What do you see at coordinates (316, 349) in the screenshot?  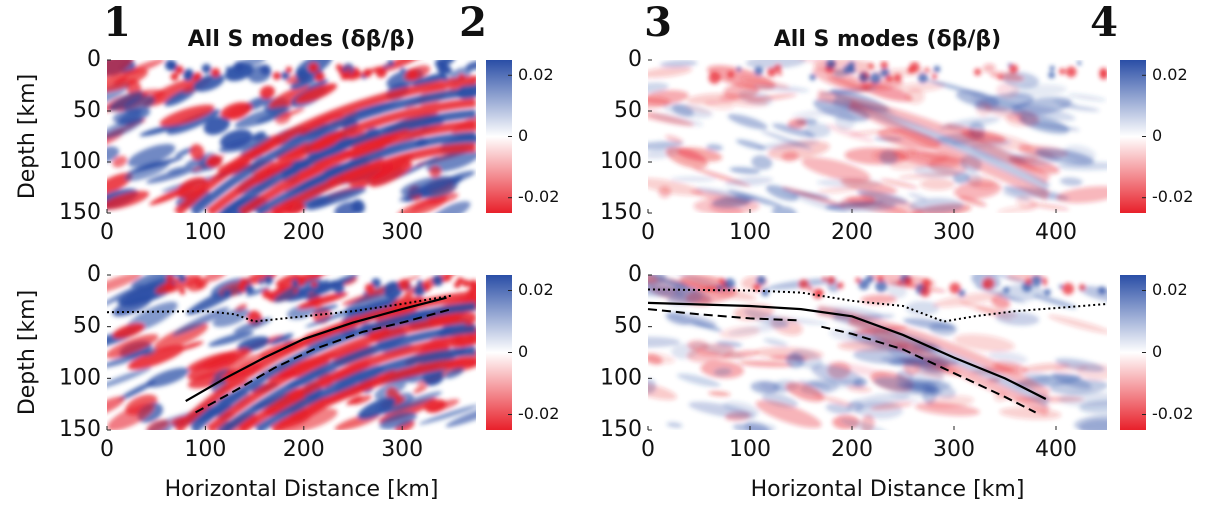 I see `interpretation-line` at bounding box center [316, 349].